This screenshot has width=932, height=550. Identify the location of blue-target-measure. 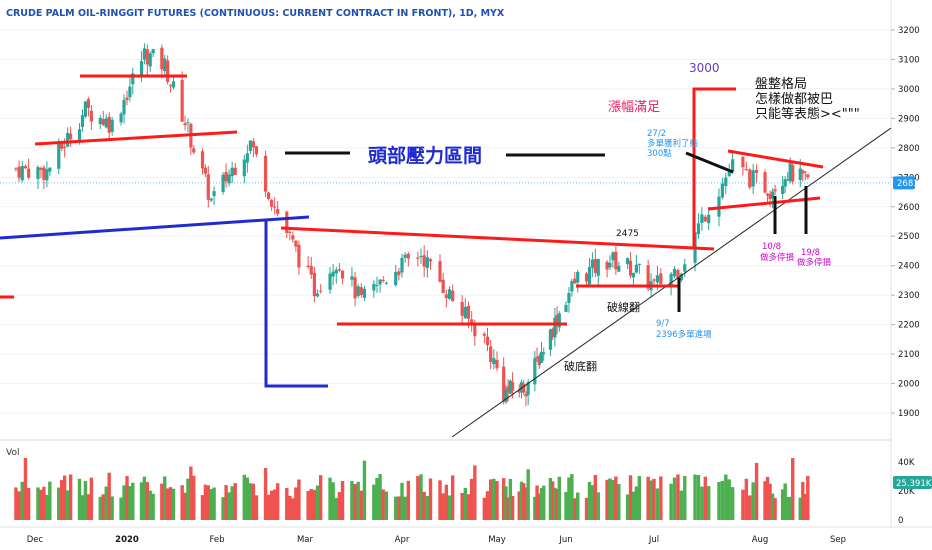
(296, 303).